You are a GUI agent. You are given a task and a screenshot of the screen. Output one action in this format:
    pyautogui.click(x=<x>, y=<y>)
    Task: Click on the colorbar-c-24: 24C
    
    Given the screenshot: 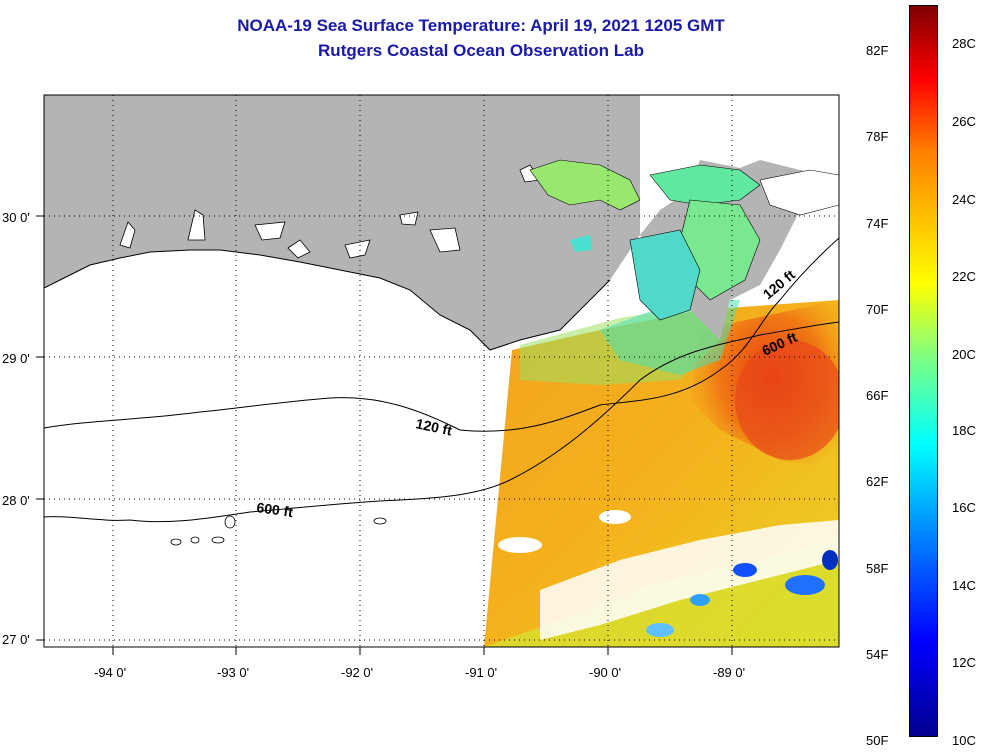 What is the action you would take?
    pyautogui.click(x=964, y=199)
    